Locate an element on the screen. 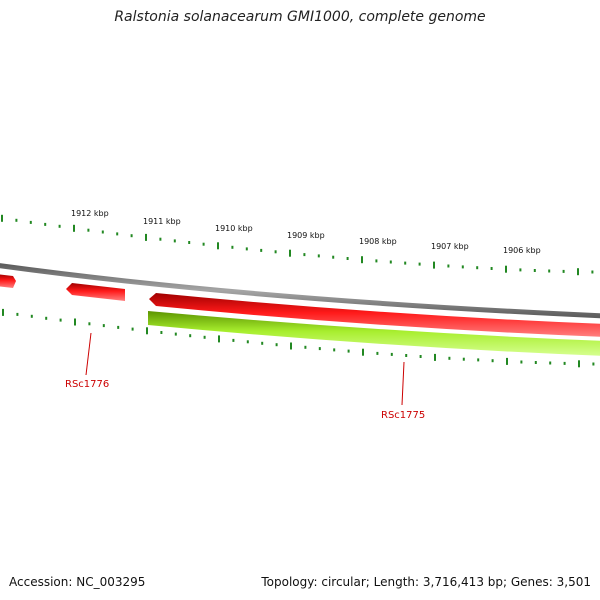  scale-label-1912: 1912 kbp is located at coordinates (90, 213).